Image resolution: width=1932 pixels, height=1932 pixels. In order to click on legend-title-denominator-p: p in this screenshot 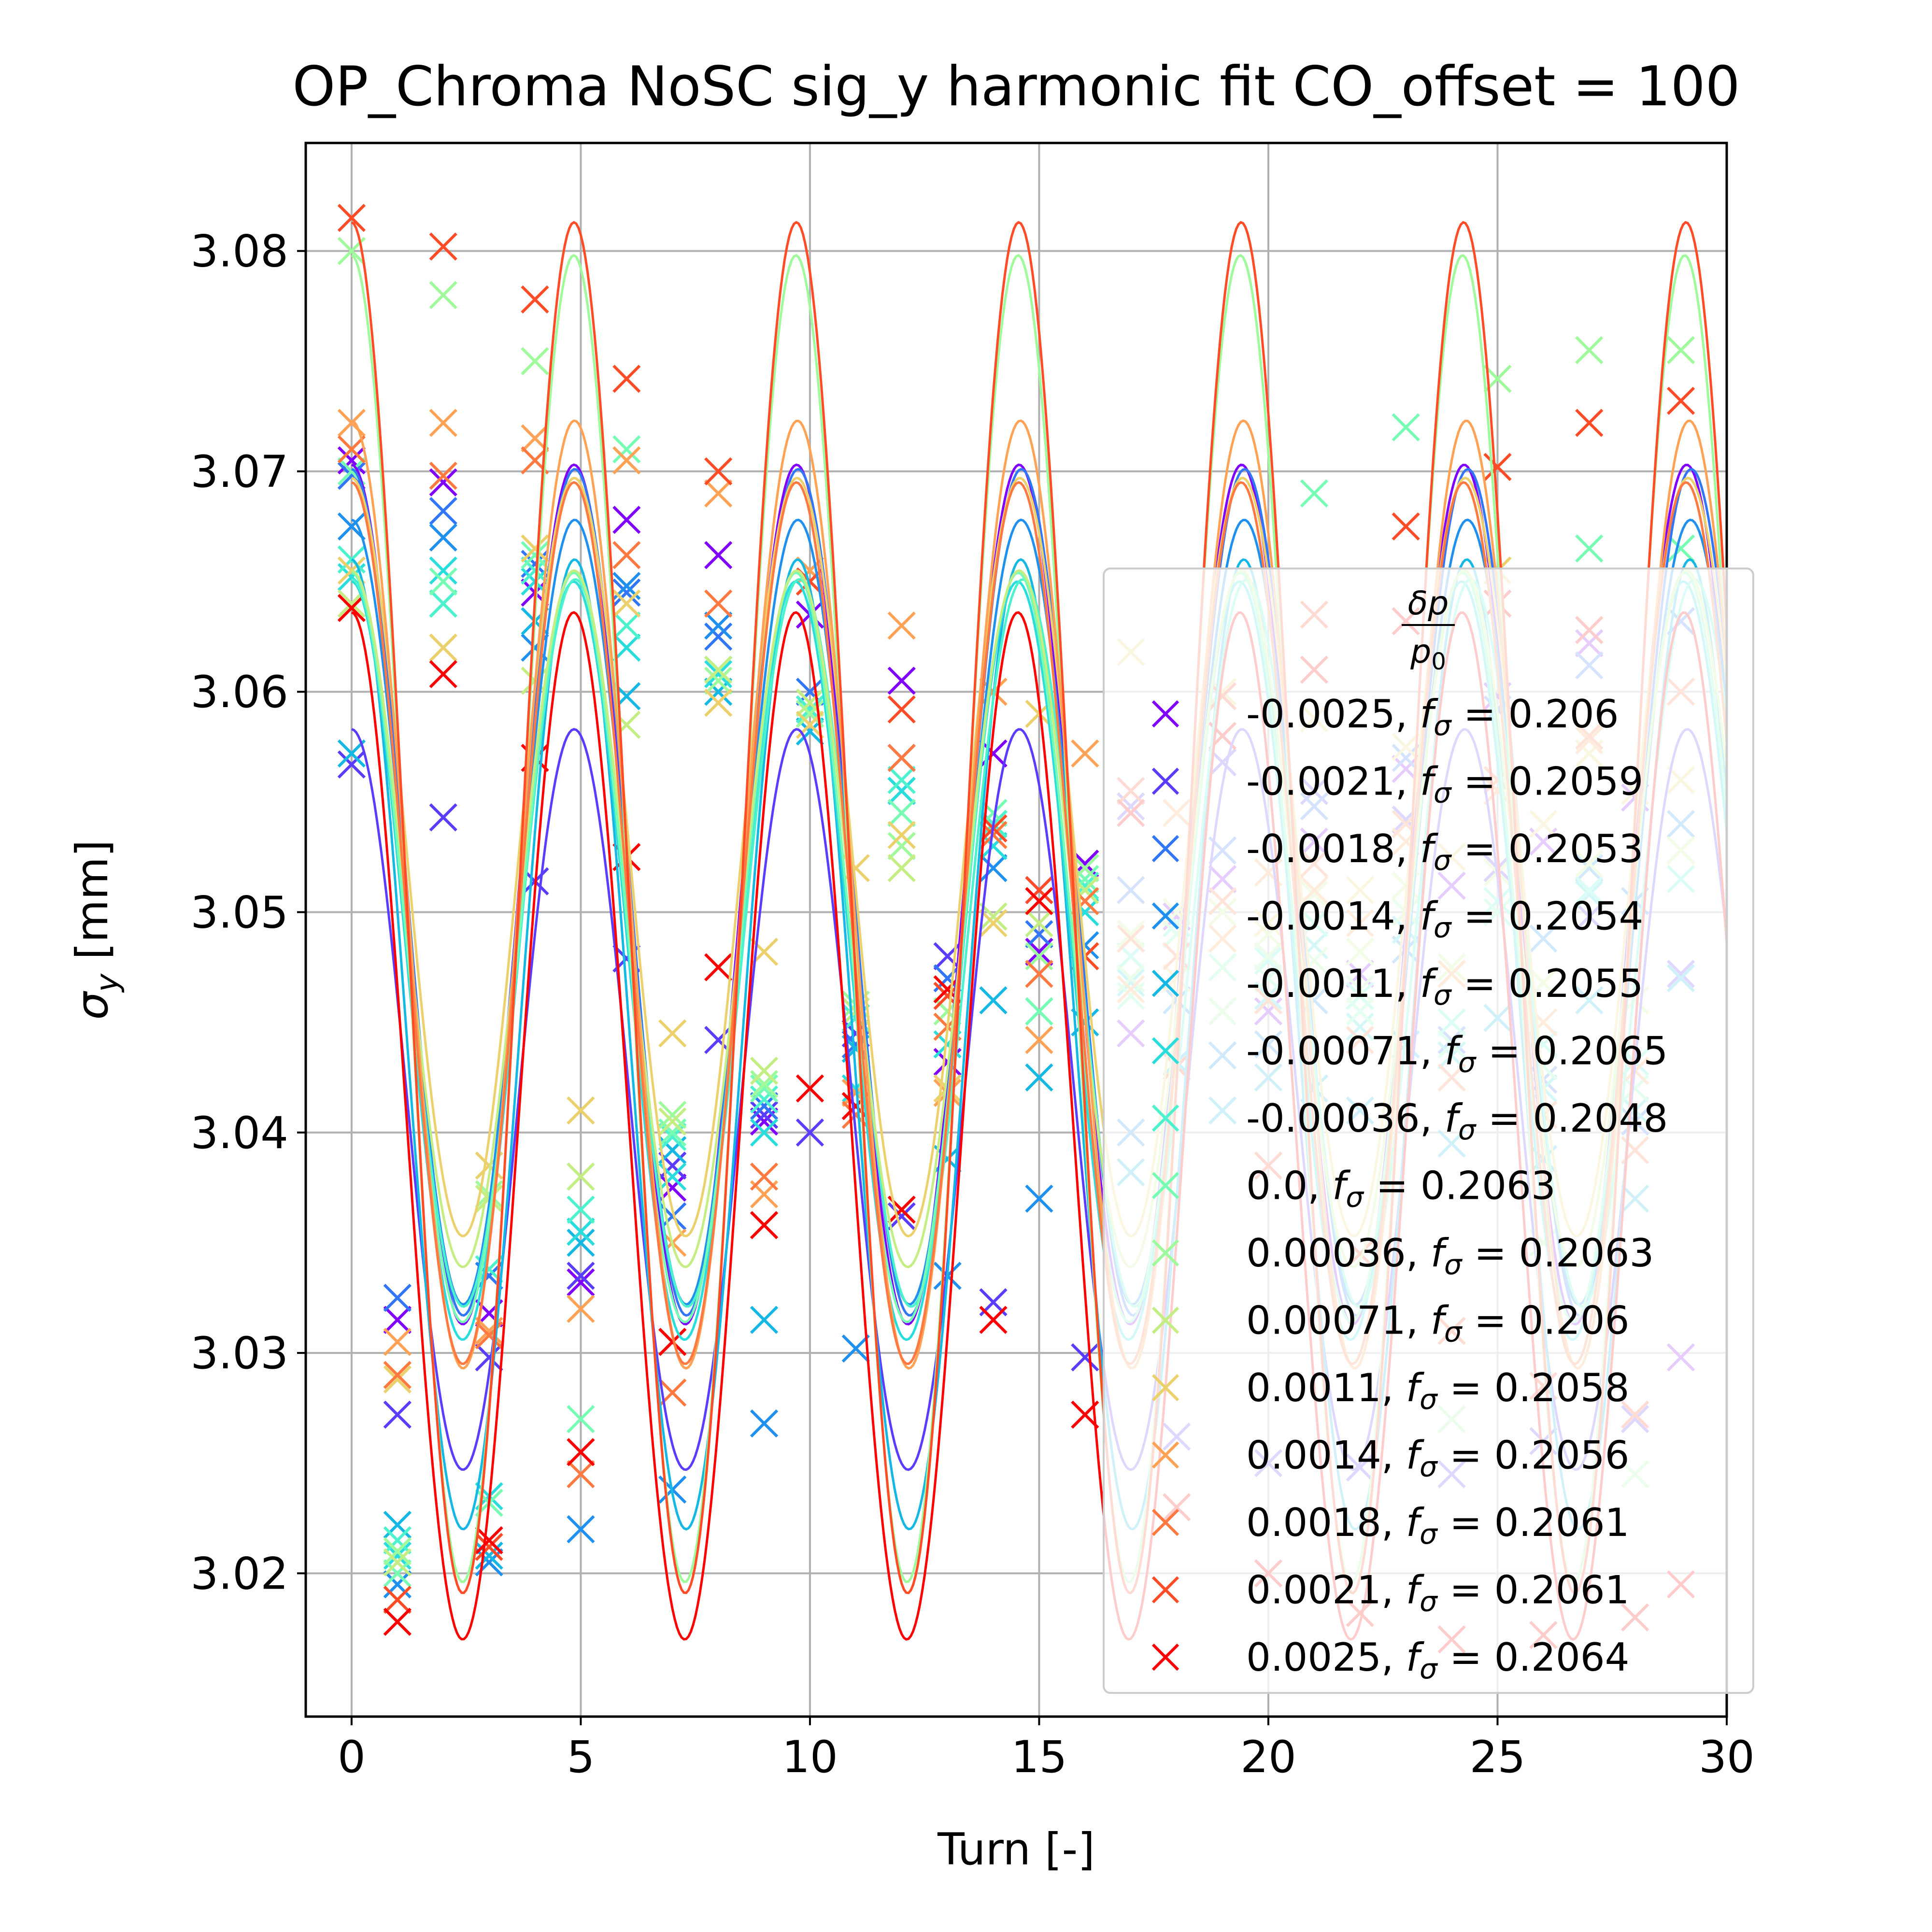, I will do `click(1420, 652)`.